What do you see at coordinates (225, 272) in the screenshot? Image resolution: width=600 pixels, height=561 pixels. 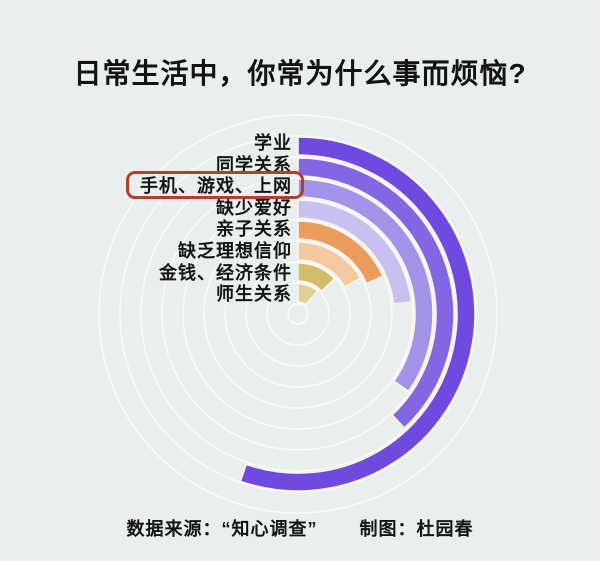 I see `category-label-6: 金钱、经济条件` at bounding box center [225, 272].